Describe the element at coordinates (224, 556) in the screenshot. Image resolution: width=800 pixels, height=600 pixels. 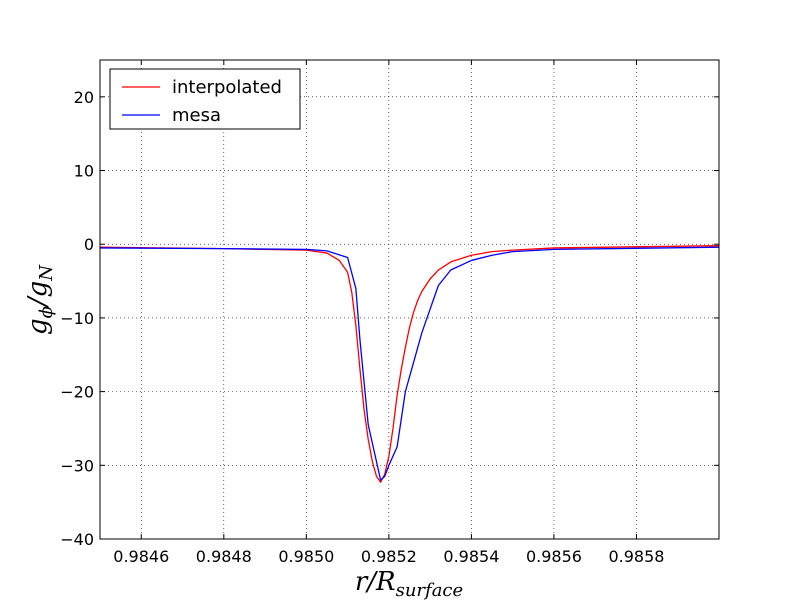
I see `x-tick-label: 0.9848` at that location.